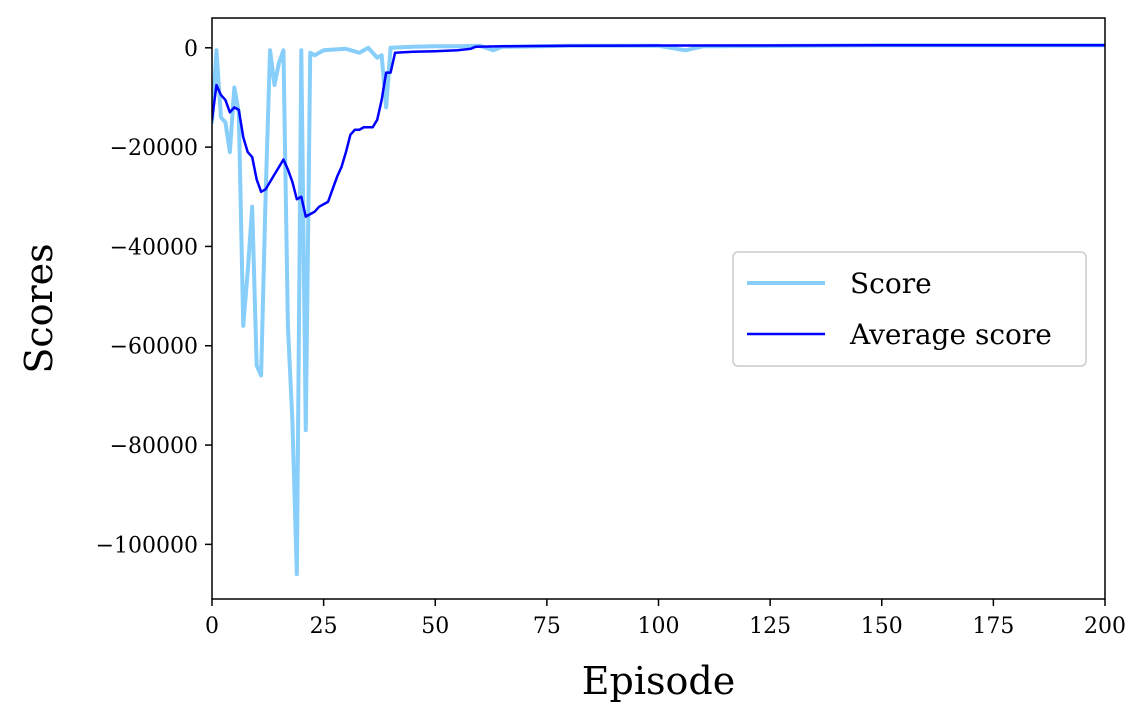  Describe the element at coordinates (154, 347) in the screenshot. I see `y-tick-label: −60000` at that location.